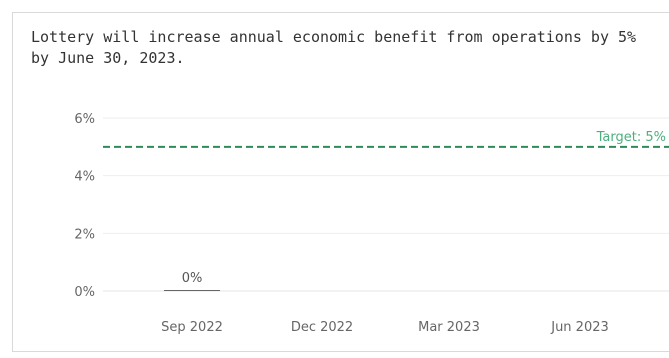 The image size is (669, 358). Describe the element at coordinates (84, 119) in the screenshot. I see `y-tick-label: 6%` at that location.